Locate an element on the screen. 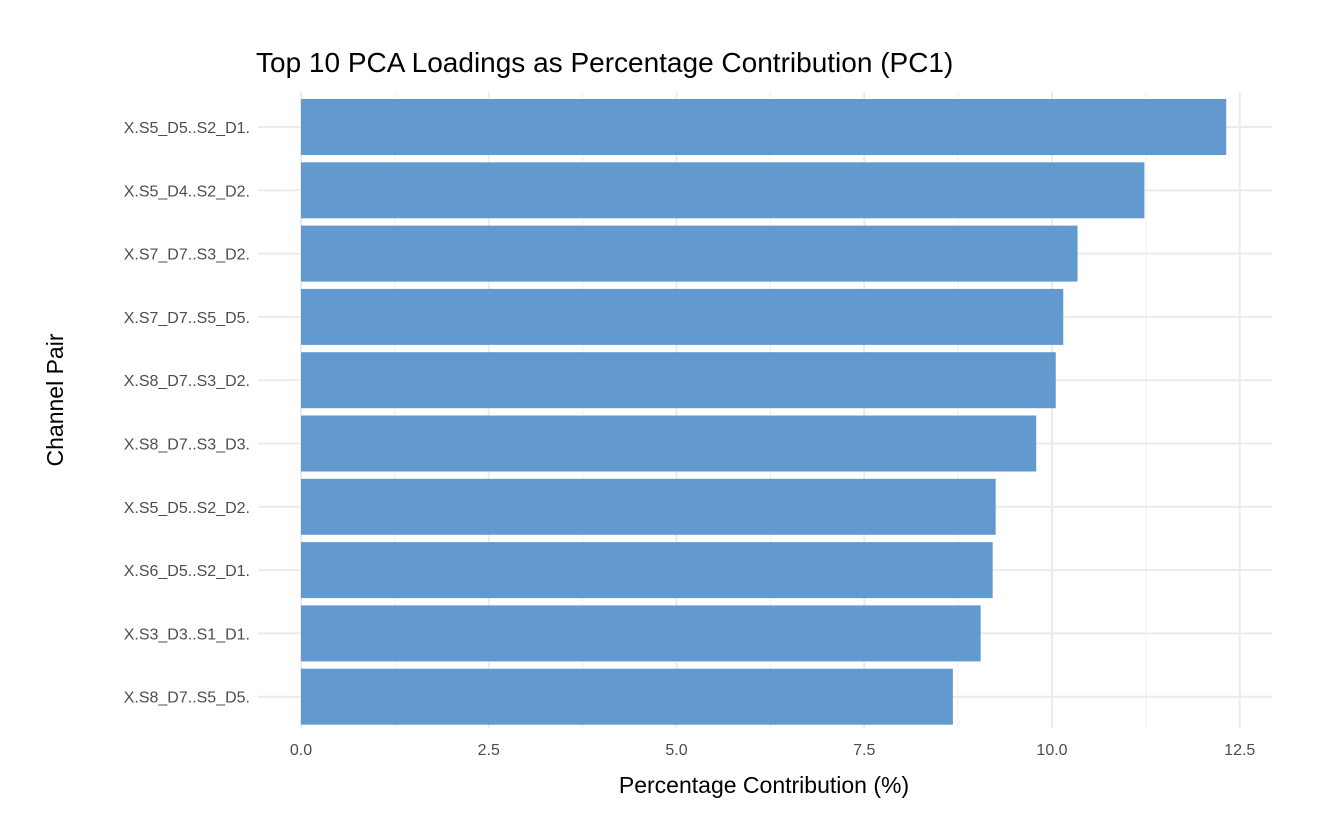 This screenshot has width=1322, height=832. x-axis-tick-labels: 0.0 2.5 5.0 7.5 10.0 12.5 is located at coordinates (773, 750).